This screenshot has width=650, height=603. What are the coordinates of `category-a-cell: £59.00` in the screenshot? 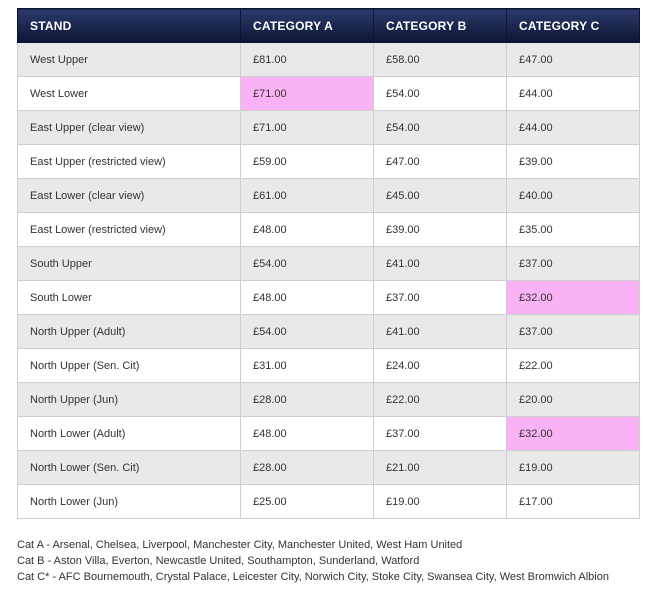 It's located at (307, 161).